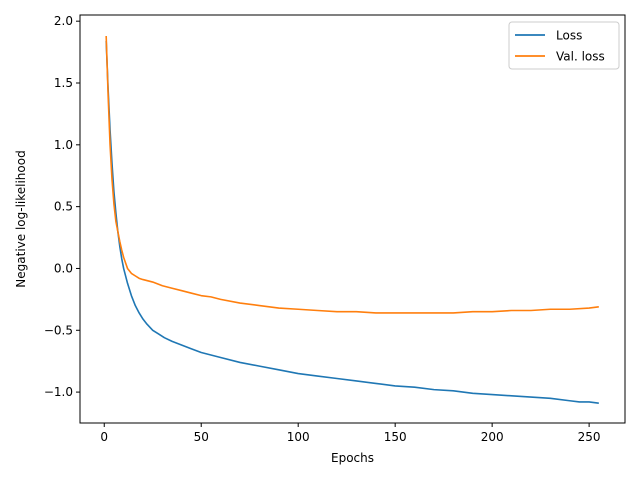 The height and width of the screenshot is (480, 640). I want to click on y-tick-label: 1.0, so click(63, 145).